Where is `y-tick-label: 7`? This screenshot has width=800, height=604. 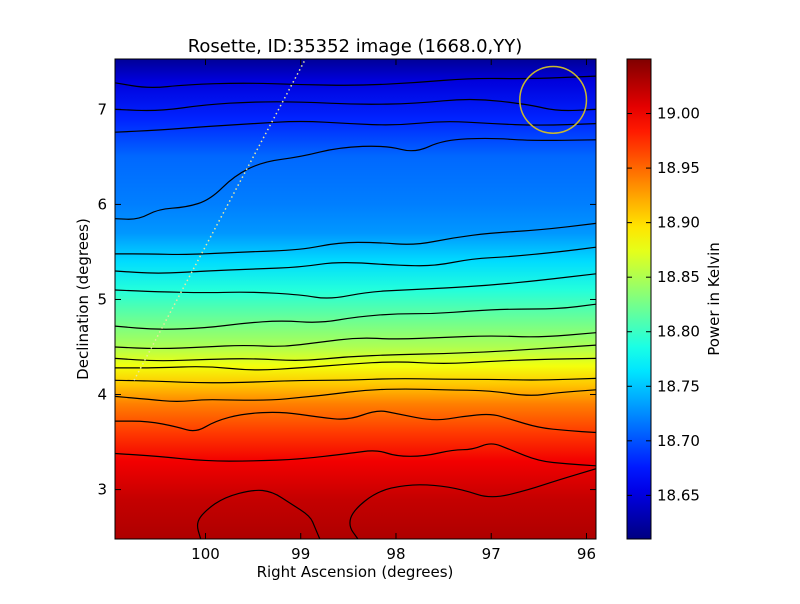
y-tick-label: 7 is located at coordinates (102, 109).